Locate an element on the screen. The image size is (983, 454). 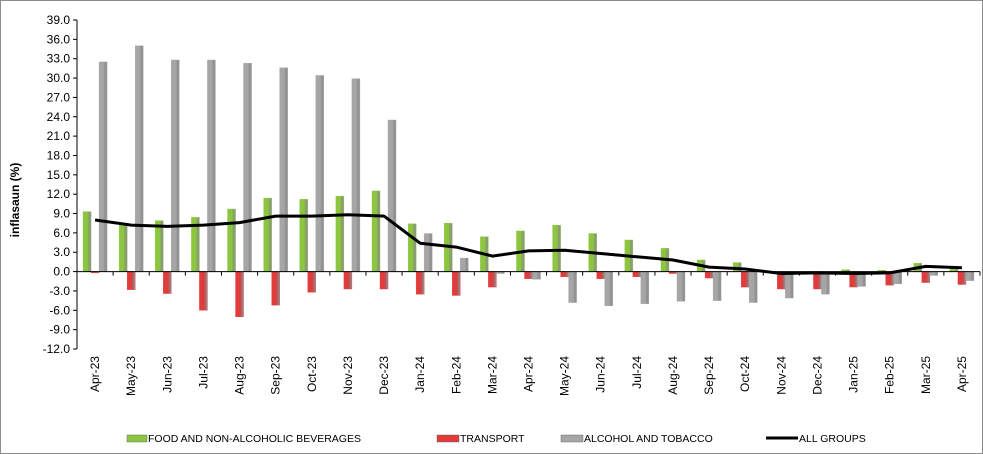
y-tick-label: 21.0 is located at coordinates (59, 136).